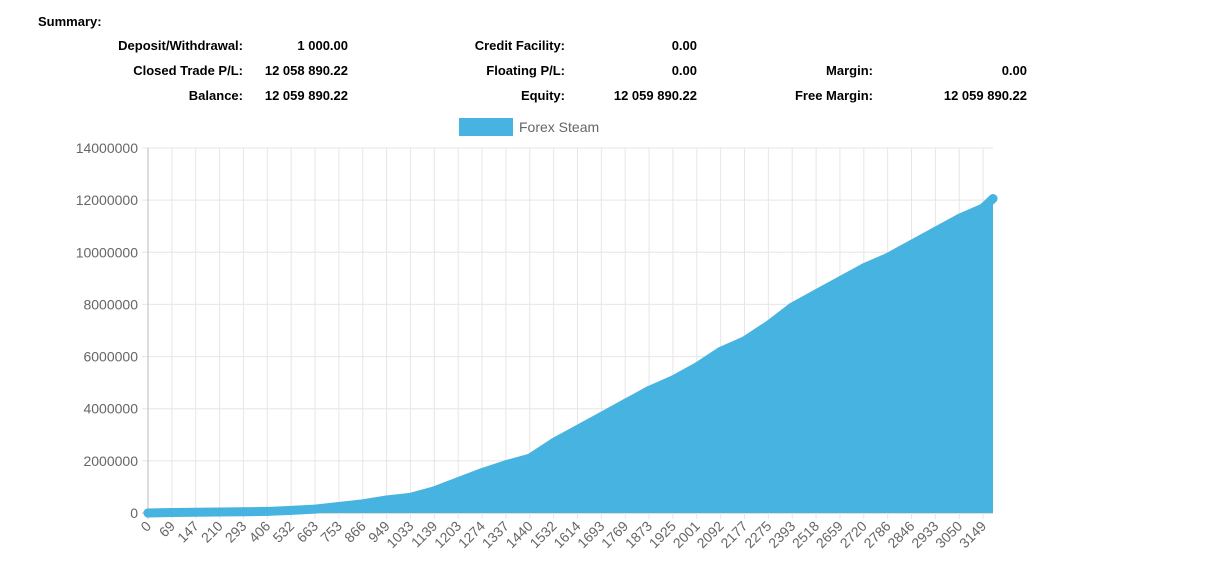  What do you see at coordinates (525, 70) in the screenshot?
I see `summary-label: Floating P/L:` at bounding box center [525, 70].